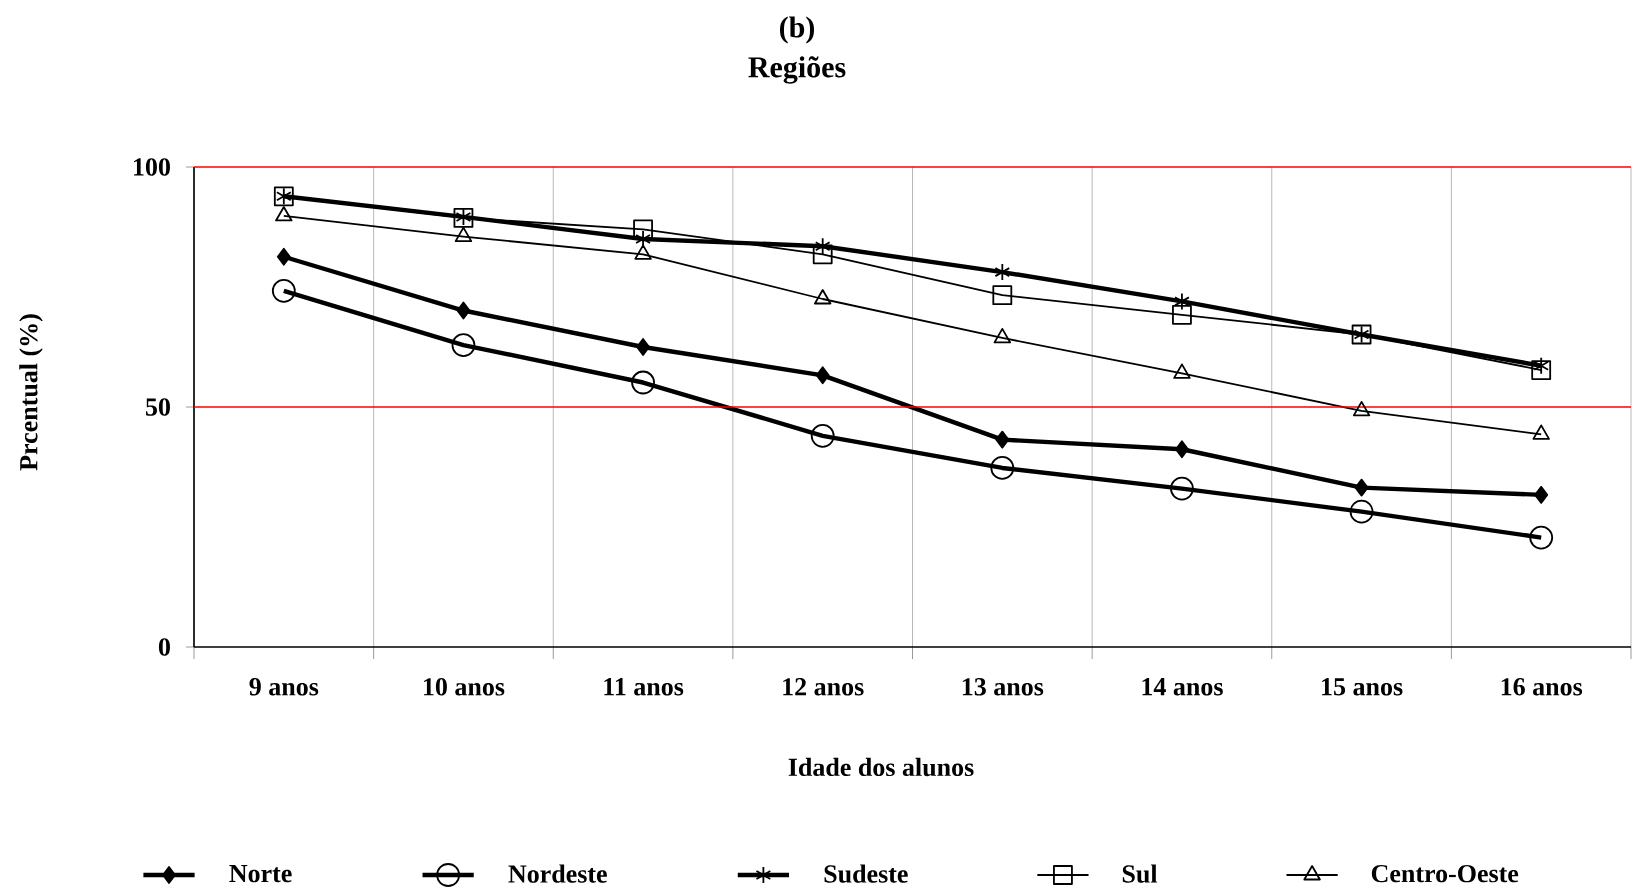 The width and height of the screenshot is (1633, 889). Describe the element at coordinates (164, 647) in the screenshot. I see `y-tick-label: 0` at that location.